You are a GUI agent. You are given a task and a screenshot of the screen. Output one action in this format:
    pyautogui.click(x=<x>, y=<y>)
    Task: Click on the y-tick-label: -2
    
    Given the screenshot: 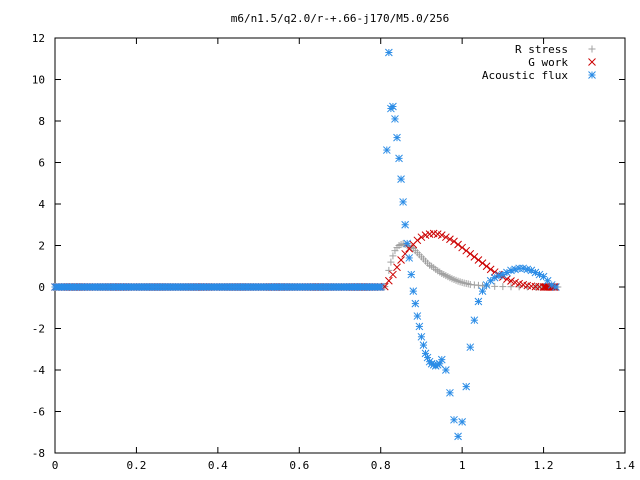 What is the action you would take?
    pyautogui.click(x=38, y=329)
    